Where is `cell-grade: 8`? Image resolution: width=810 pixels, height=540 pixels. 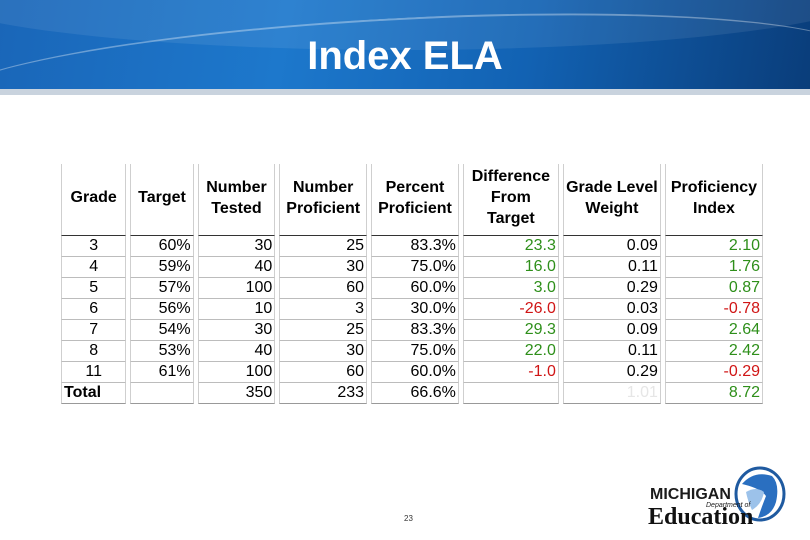
cell-grade: 8 is located at coordinates (94, 351).